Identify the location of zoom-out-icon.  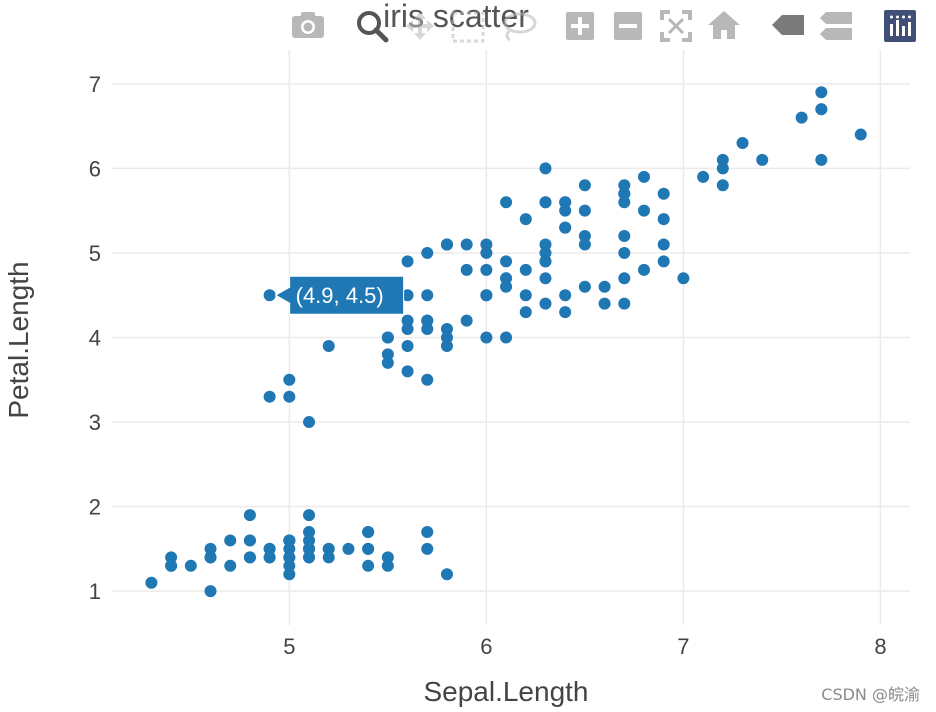
(628, 26).